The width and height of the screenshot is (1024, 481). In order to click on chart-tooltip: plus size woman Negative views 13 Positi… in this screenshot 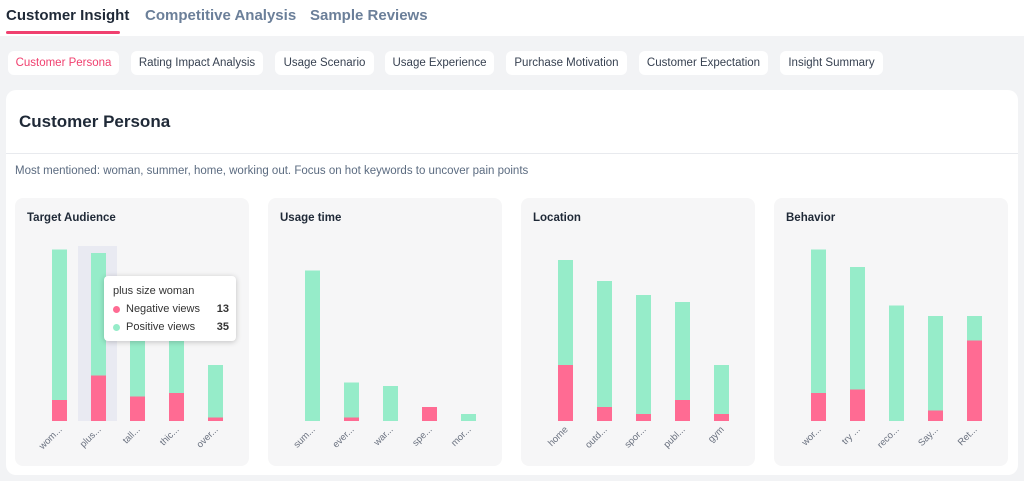, I will do `click(170, 308)`.